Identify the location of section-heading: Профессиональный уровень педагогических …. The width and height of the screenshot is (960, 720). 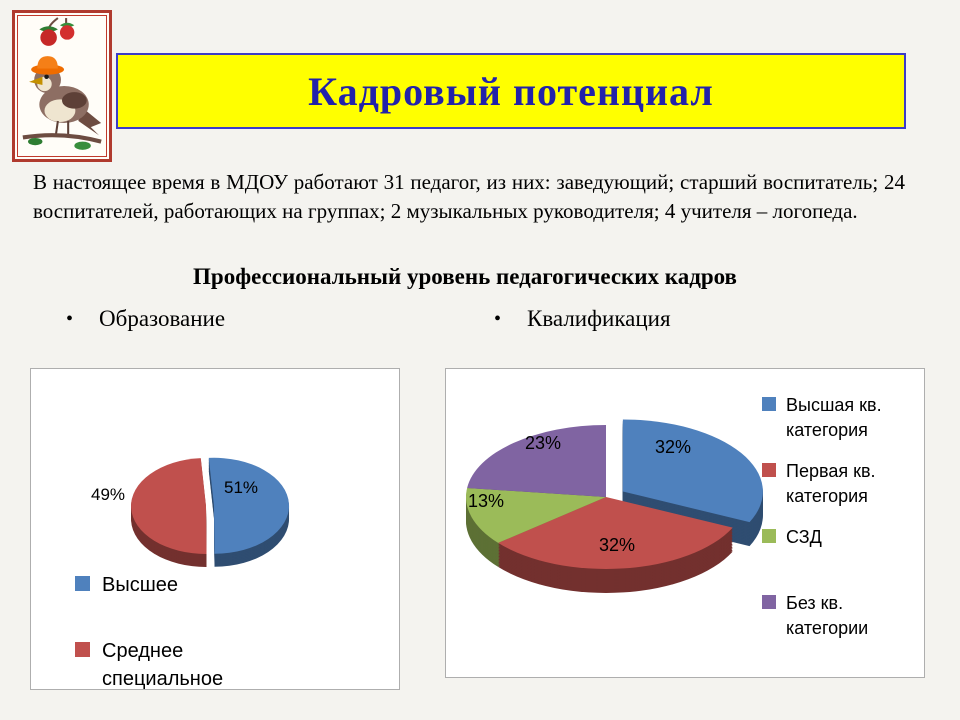
(465, 276).